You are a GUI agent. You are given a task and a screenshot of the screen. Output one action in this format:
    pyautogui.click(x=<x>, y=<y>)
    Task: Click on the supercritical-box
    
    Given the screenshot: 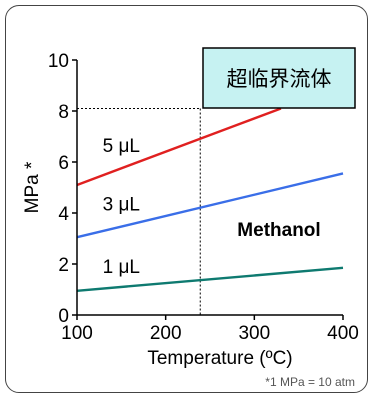 What is the action you would take?
    pyautogui.click(x=279, y=78)
    